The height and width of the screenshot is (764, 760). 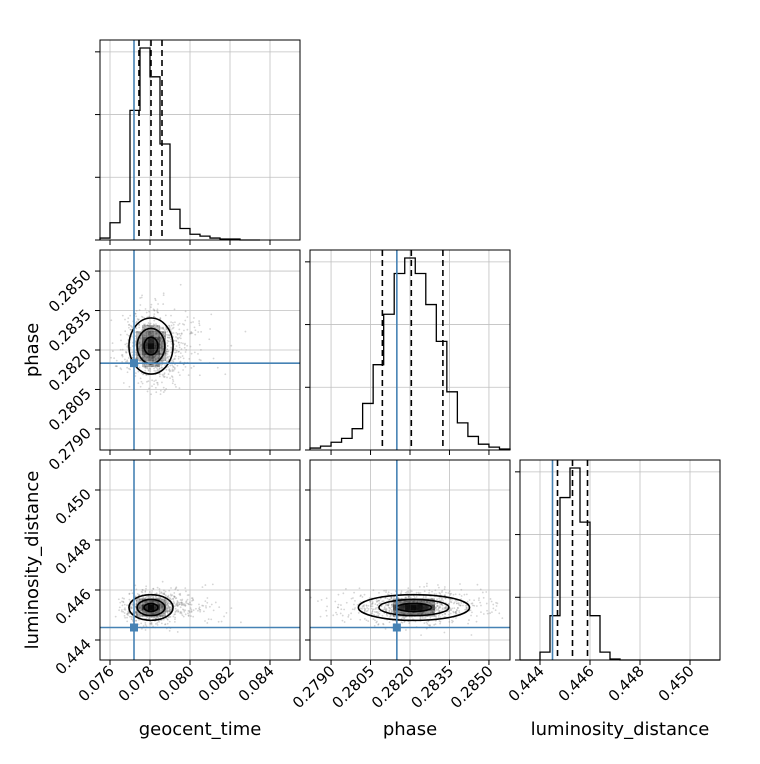 What do you see at coordinates (620, 729) in the screenshot?
I see `x-axis-label-luminosity-distance: luminosity_distance` at bounding box center [620, 729].